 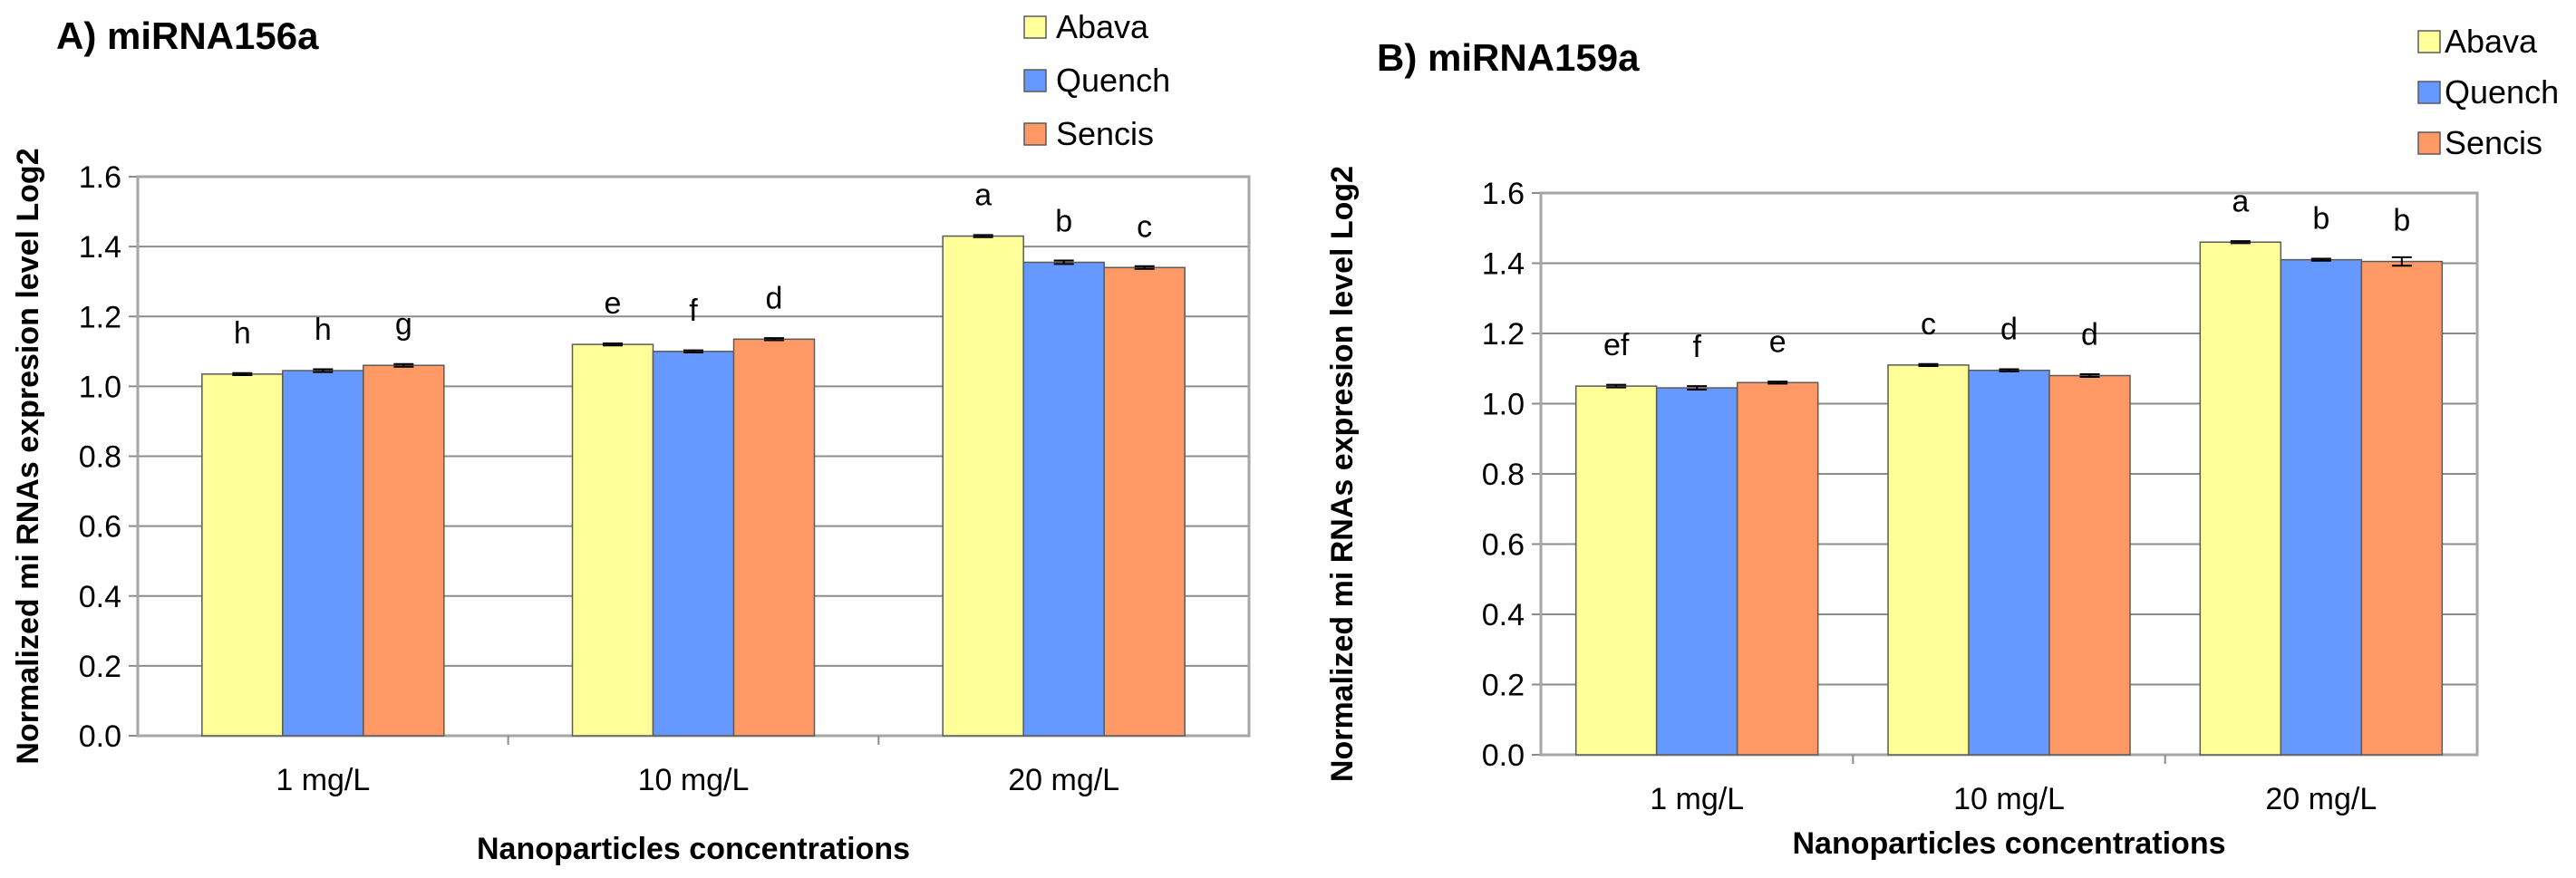 What do you see at coordinates (187, 35) in the screenshot?
I see `chart-title: A) miRNA156a` at bounding box center [187, 35].